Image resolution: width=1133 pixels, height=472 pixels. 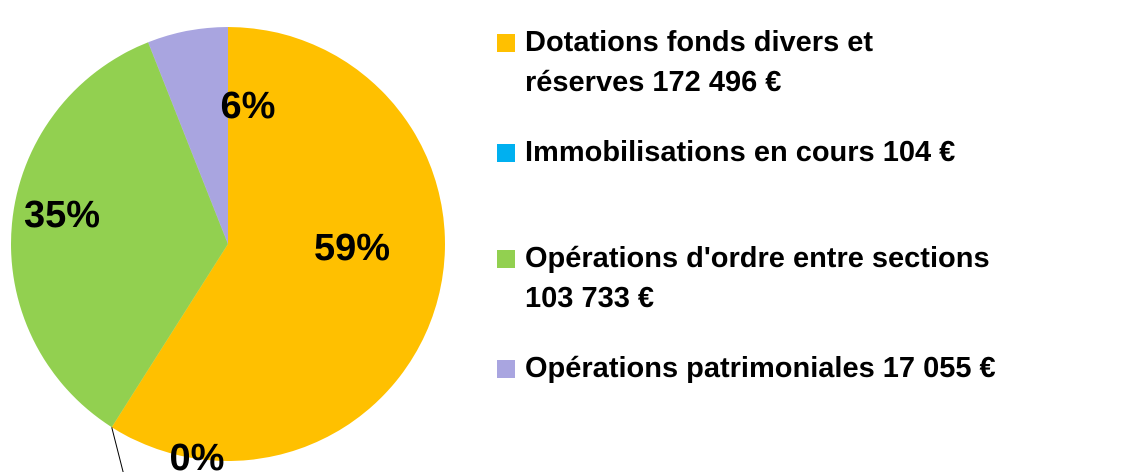 What do you see at coordinates (62, 215) in the screenshot?
I see `data-label: 35%` at bounding box center [62, 215].